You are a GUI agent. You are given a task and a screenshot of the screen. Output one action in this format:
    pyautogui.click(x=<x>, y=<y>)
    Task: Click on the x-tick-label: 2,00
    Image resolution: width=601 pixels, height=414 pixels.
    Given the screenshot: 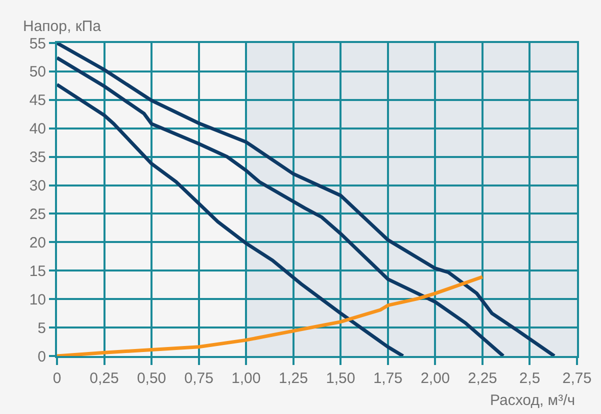 What is the action you would take?
    pyautogui.click(x=435, y=378)
    